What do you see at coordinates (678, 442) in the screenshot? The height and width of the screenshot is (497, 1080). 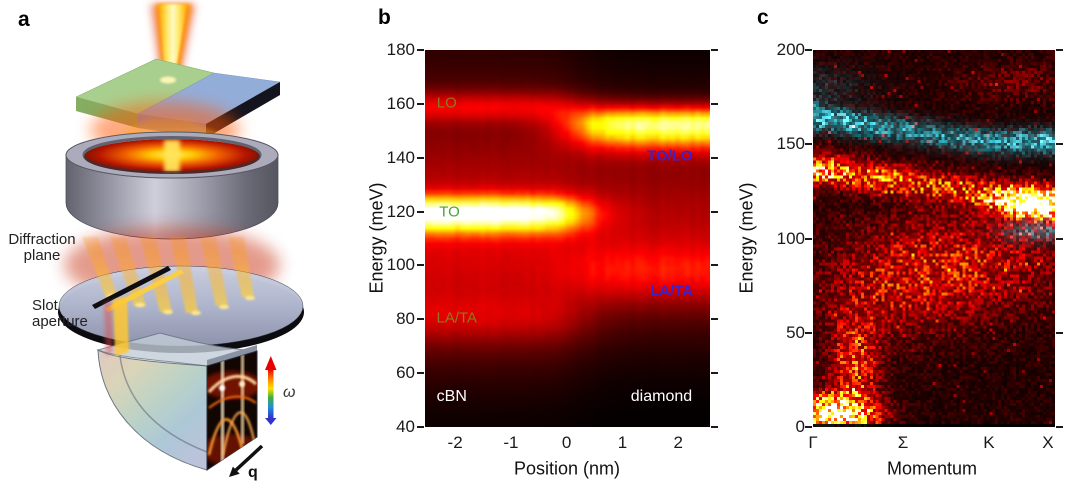 I see `b-xtick-2: 2` at bounding box center [678, 442].